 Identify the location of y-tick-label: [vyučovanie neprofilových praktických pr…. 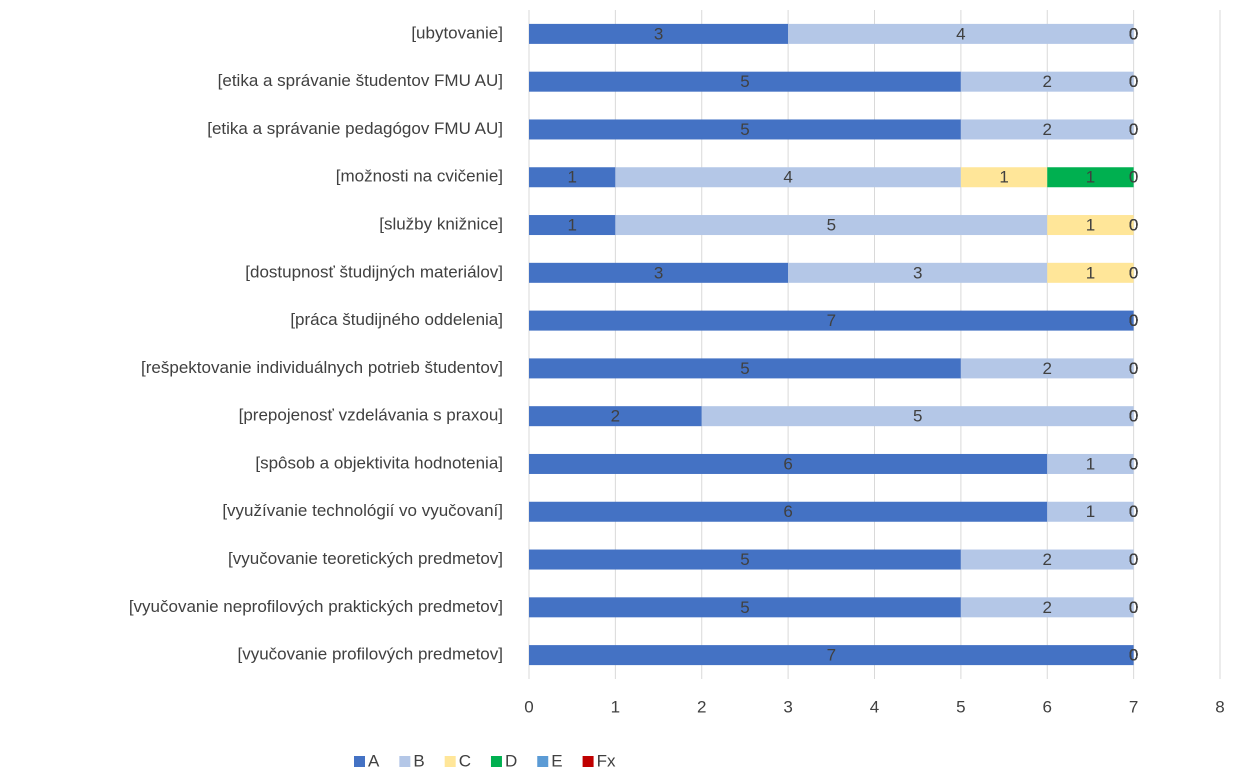
(316, 606).